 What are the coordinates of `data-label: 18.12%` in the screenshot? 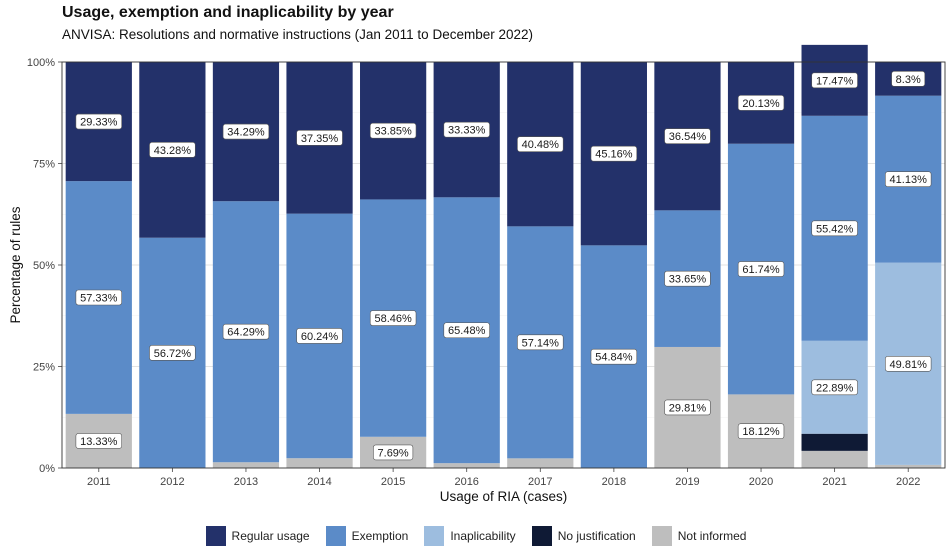 It's located at (761, 432).